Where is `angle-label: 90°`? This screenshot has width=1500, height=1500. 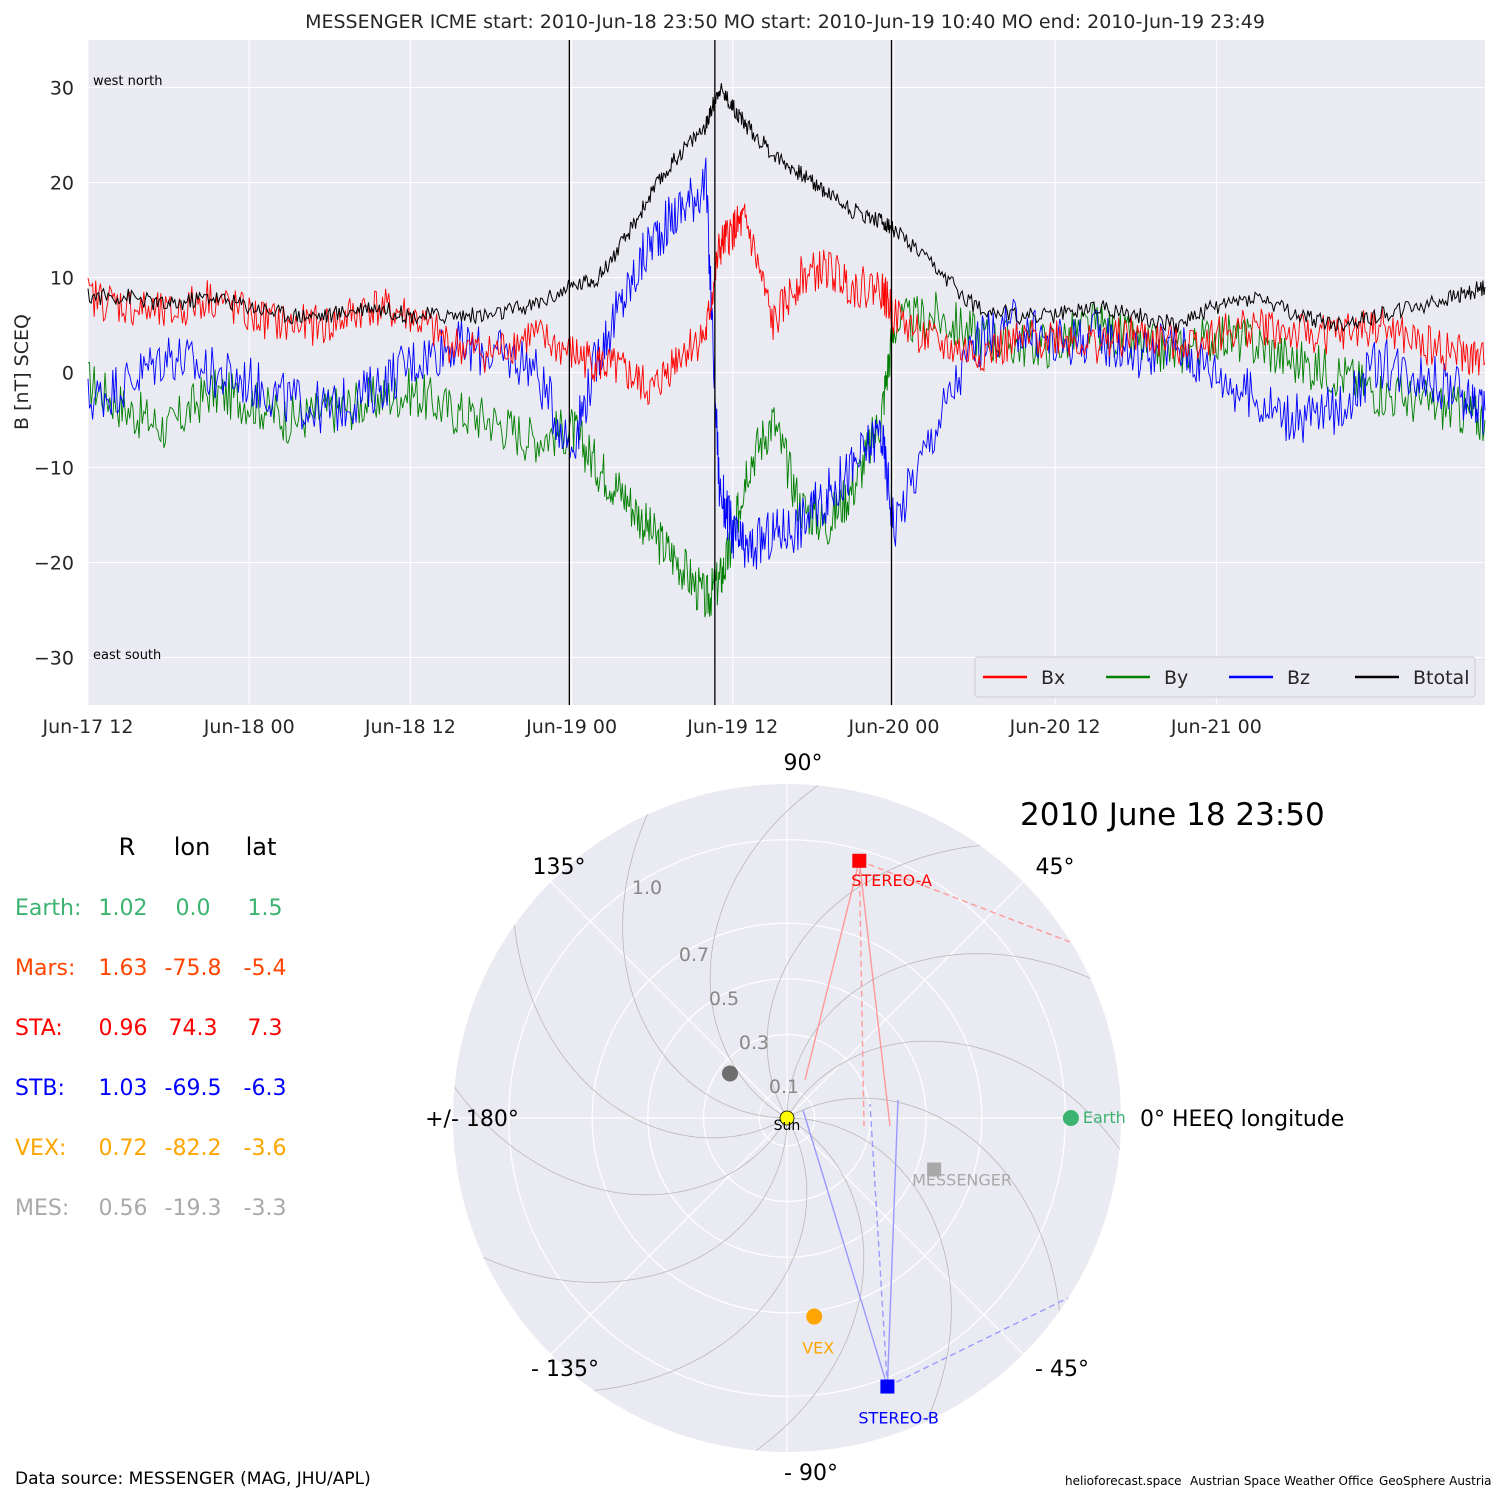 angle-label: 90° is located at coordinates (803, 763).